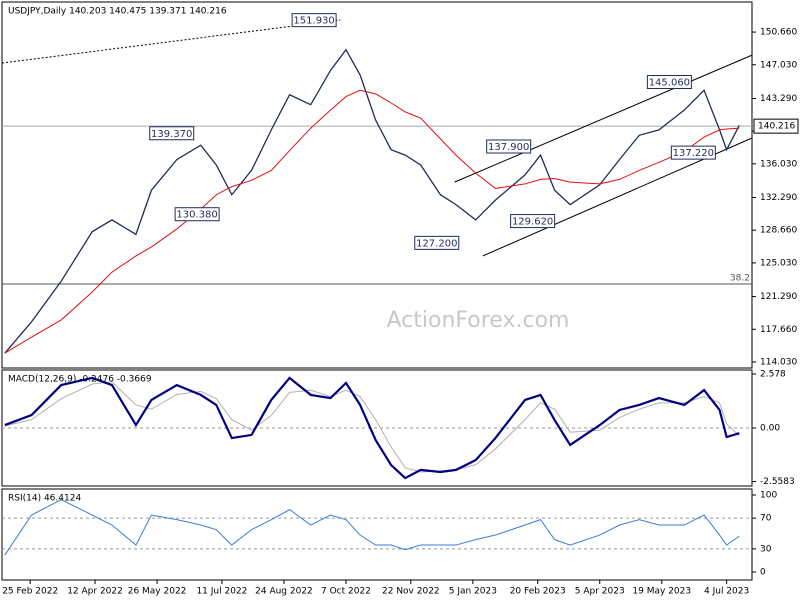 The image size is (800, 600). Describe the element at coordinates (346, 592) in the screenshot. I see `x-tick-label: 7 Oct 2022` at that location.